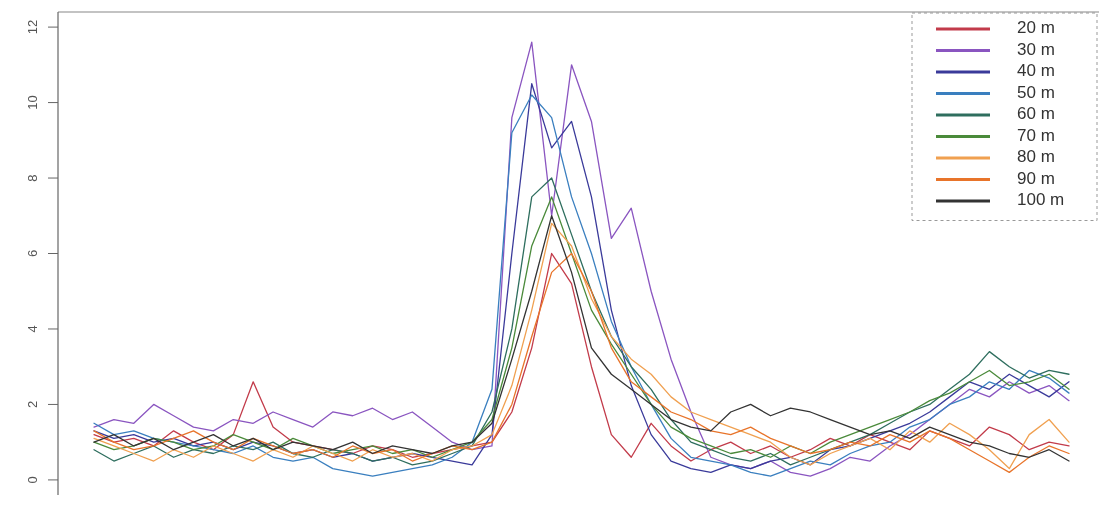 Image resolution: width=1107 pixels, height=507 pixels. I want to click on legend-label: 60 m, so click(1036, 114).